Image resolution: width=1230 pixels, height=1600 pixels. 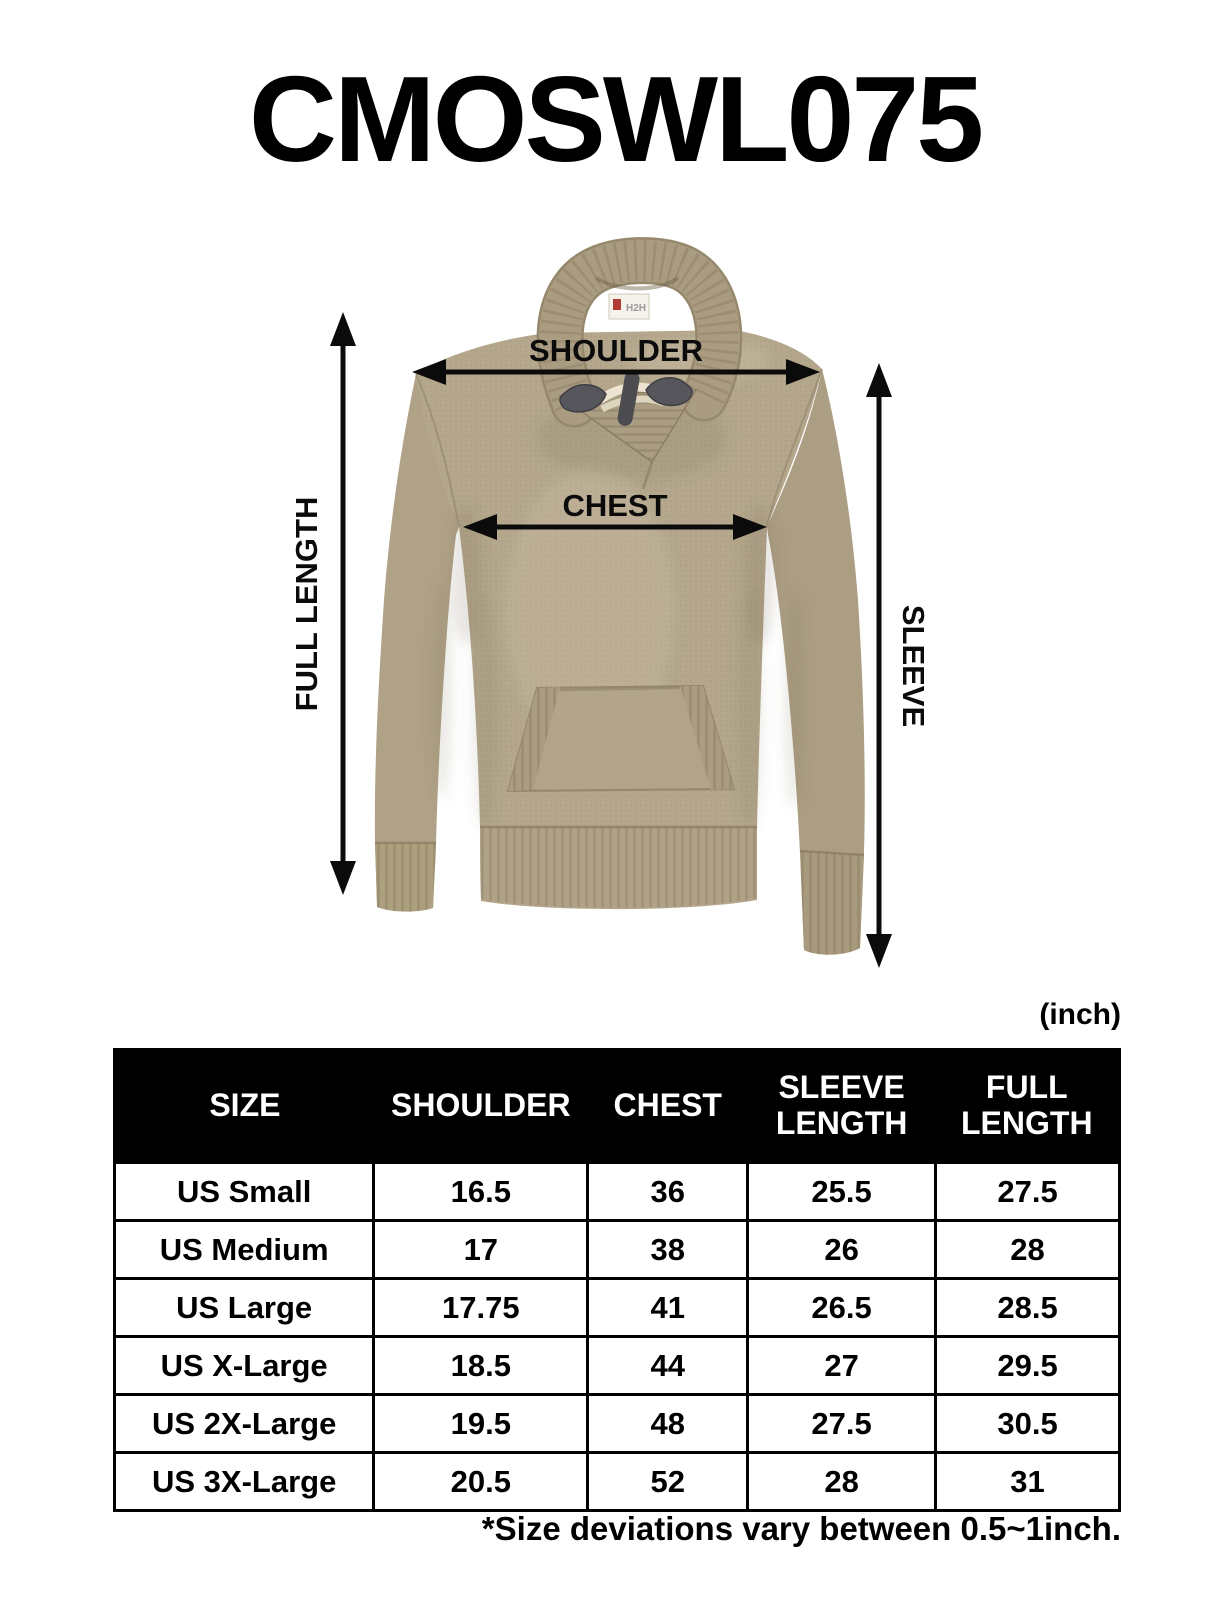 What do you see at coordinates (614, 505) in the screenshot?
I see `chest-label: CHEST` at bounding box center [614, 505].